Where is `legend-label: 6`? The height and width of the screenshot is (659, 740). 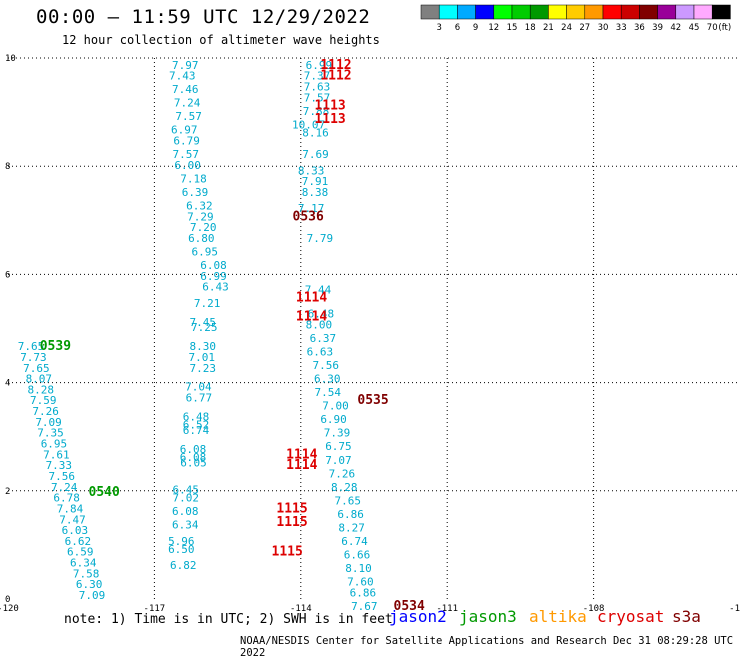 legend-label: 6 is located at coordinates (457, 28).